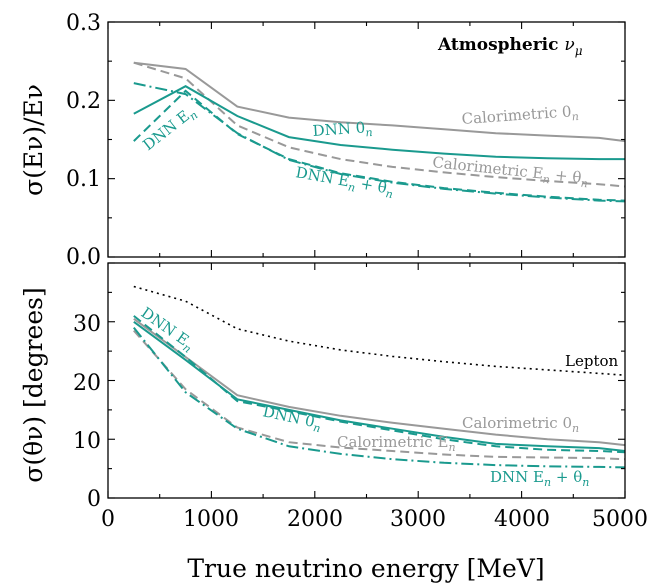 This screenshot has width=668, height=585. Describe the element at coordinates (94, 499) in the screenshot. I see `bottom-ytick-label: 0` at that location.